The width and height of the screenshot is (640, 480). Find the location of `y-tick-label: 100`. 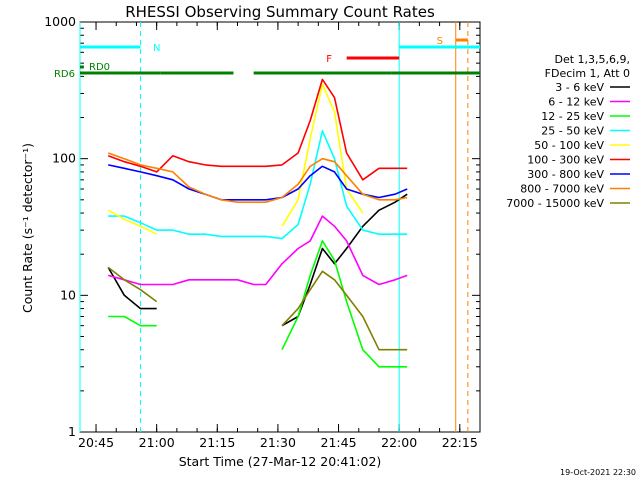

y-tick-label: 100 is located at coordinates (64, 158).